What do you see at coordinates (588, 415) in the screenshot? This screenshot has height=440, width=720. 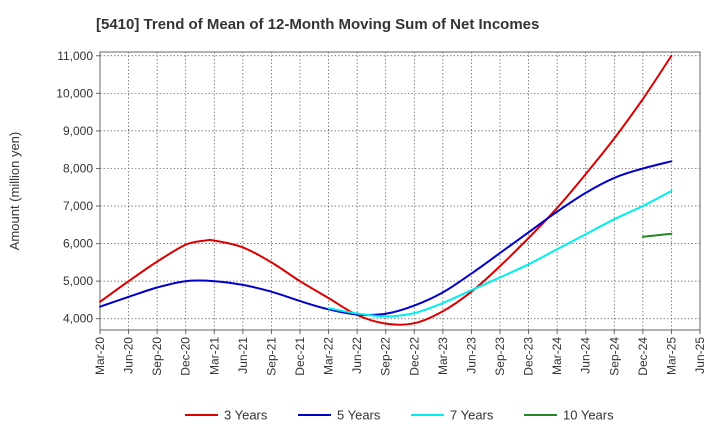 I see `legend-label-10-years: 10 Years` at bounding box center [588, 415].